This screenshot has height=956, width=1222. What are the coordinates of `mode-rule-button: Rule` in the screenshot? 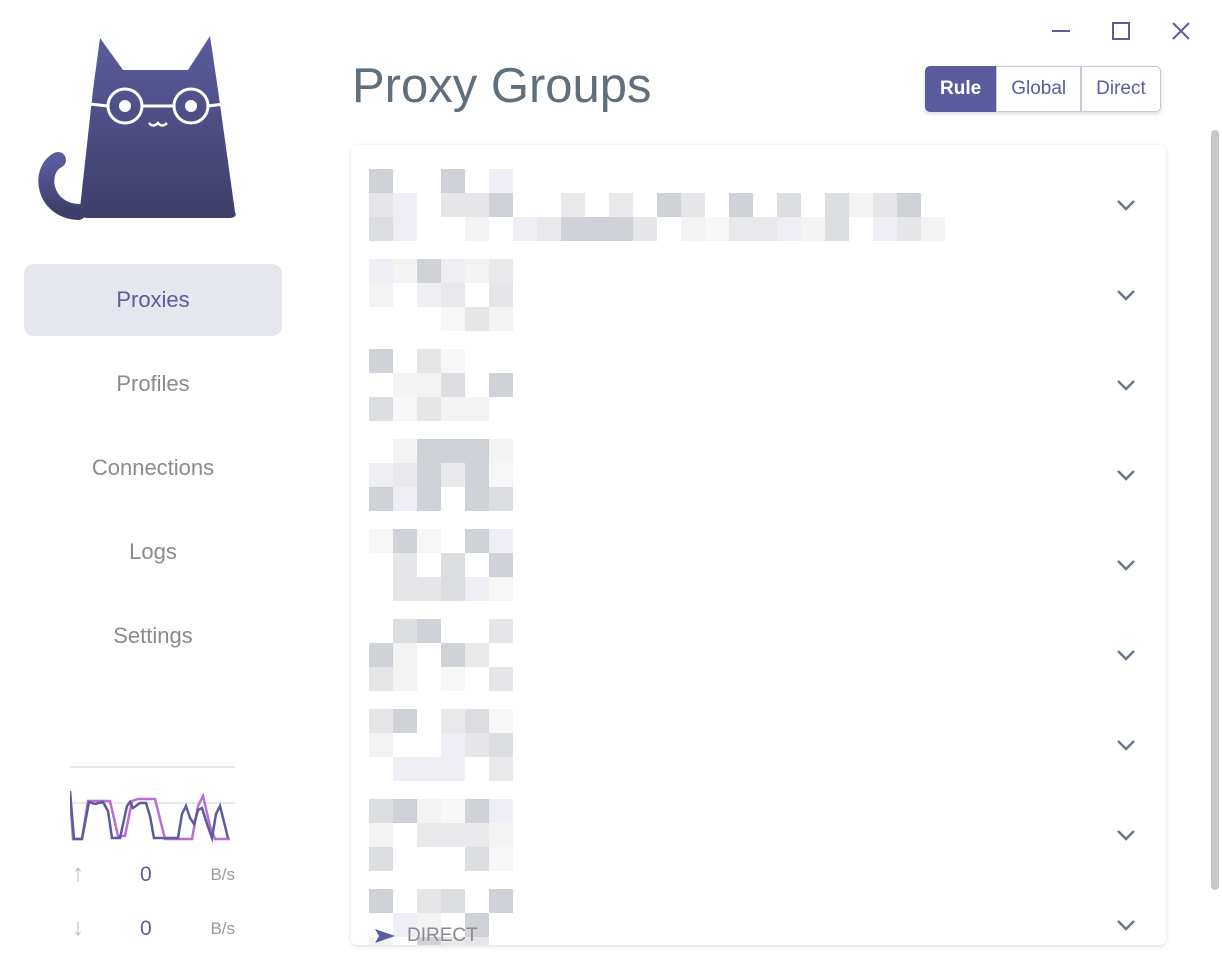 It's located at (961, 89).